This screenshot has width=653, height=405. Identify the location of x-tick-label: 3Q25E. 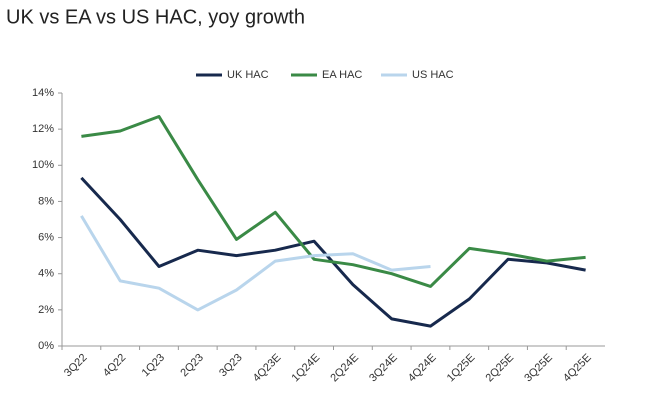
(538, 368).